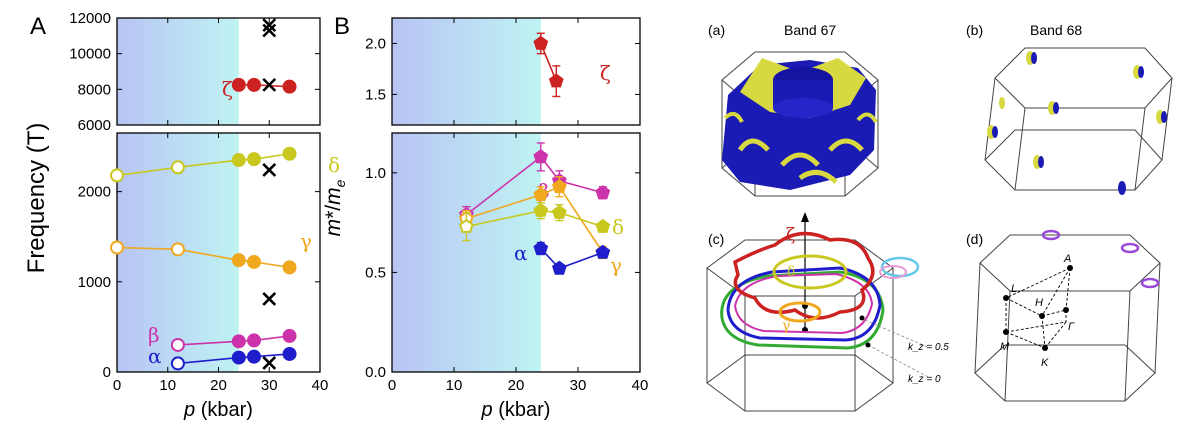  What do you see at coordinates (1005, 347) in the screenshot?
I see `d-point-M: M` at bounding box center [1005, 347].